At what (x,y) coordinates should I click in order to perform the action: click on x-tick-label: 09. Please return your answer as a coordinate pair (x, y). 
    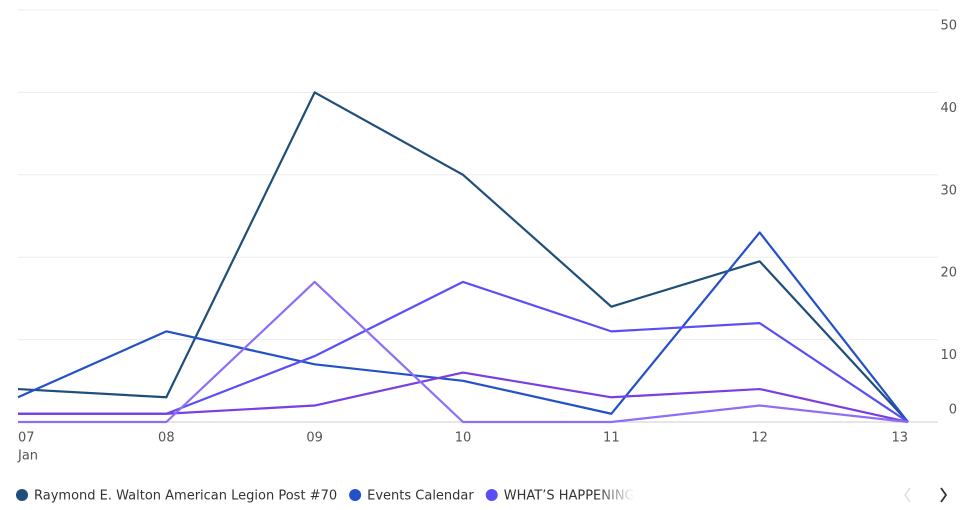
    Looking at the image, I should click on (314, 438).